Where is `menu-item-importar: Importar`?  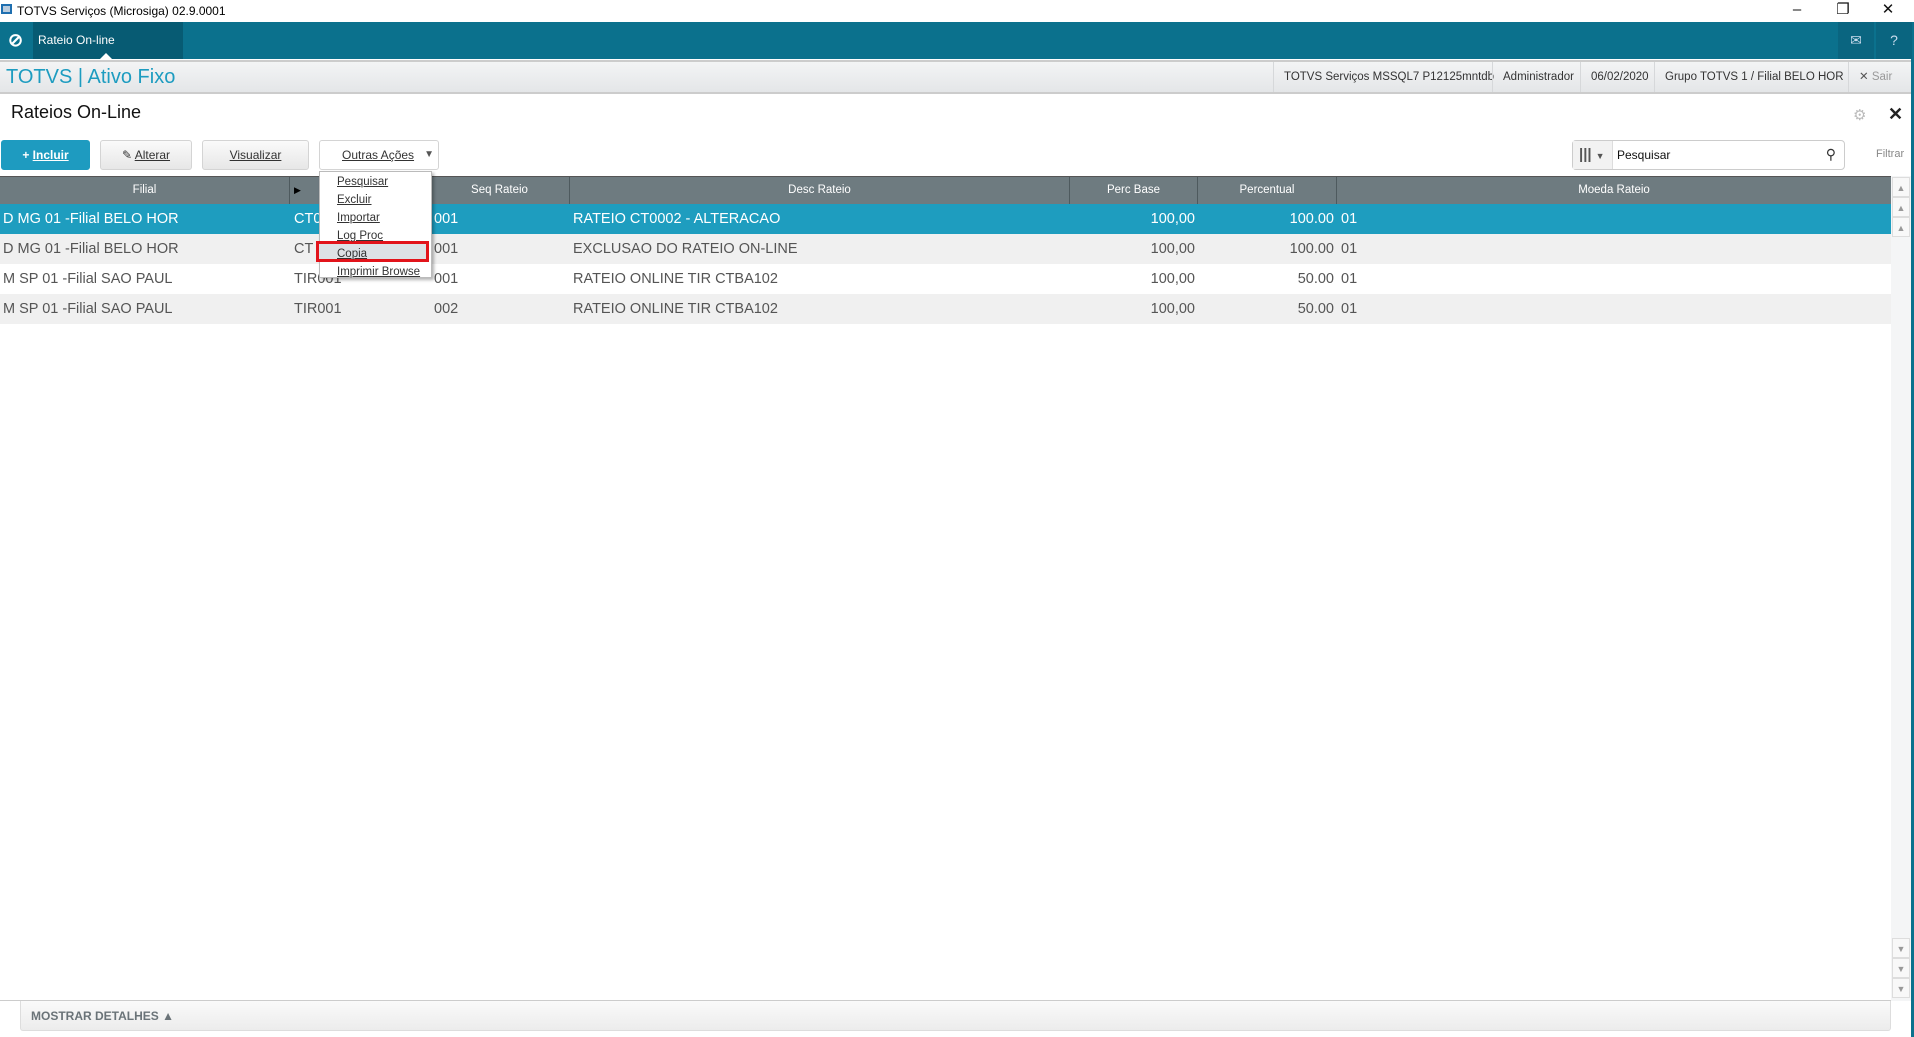
menu-item-importar: Importar is located at coordinates (358, 218).